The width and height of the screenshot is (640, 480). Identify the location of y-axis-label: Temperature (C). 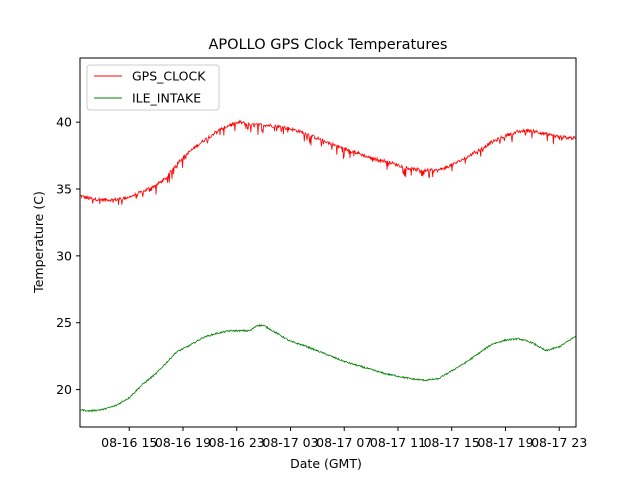
(38, 242).